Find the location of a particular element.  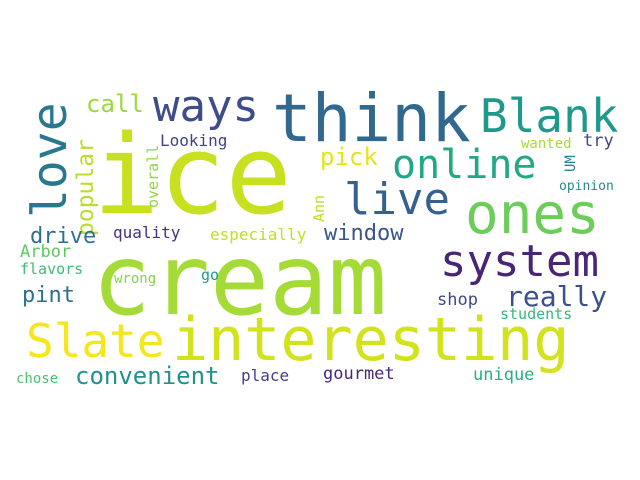

word-especially: especially is located at coordinates (258, 234).